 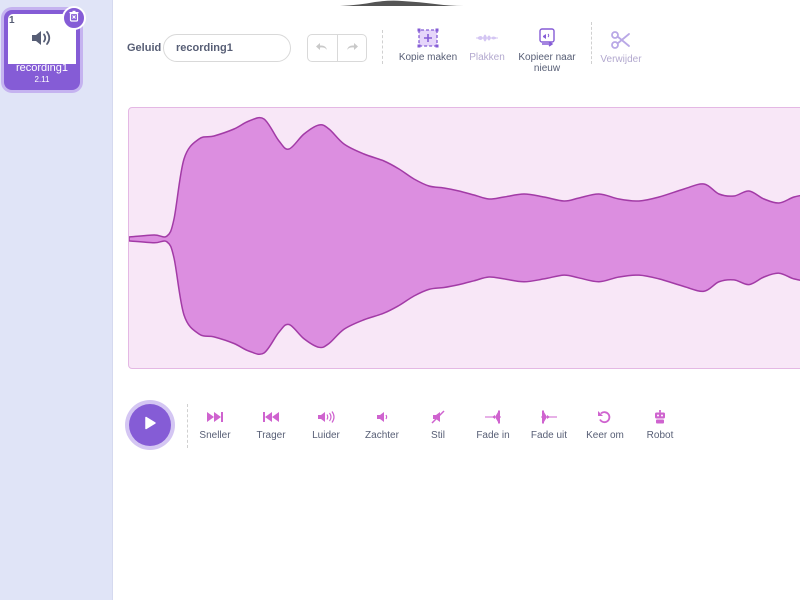 I want to click on paste-icon, so click(x=487, y=38).